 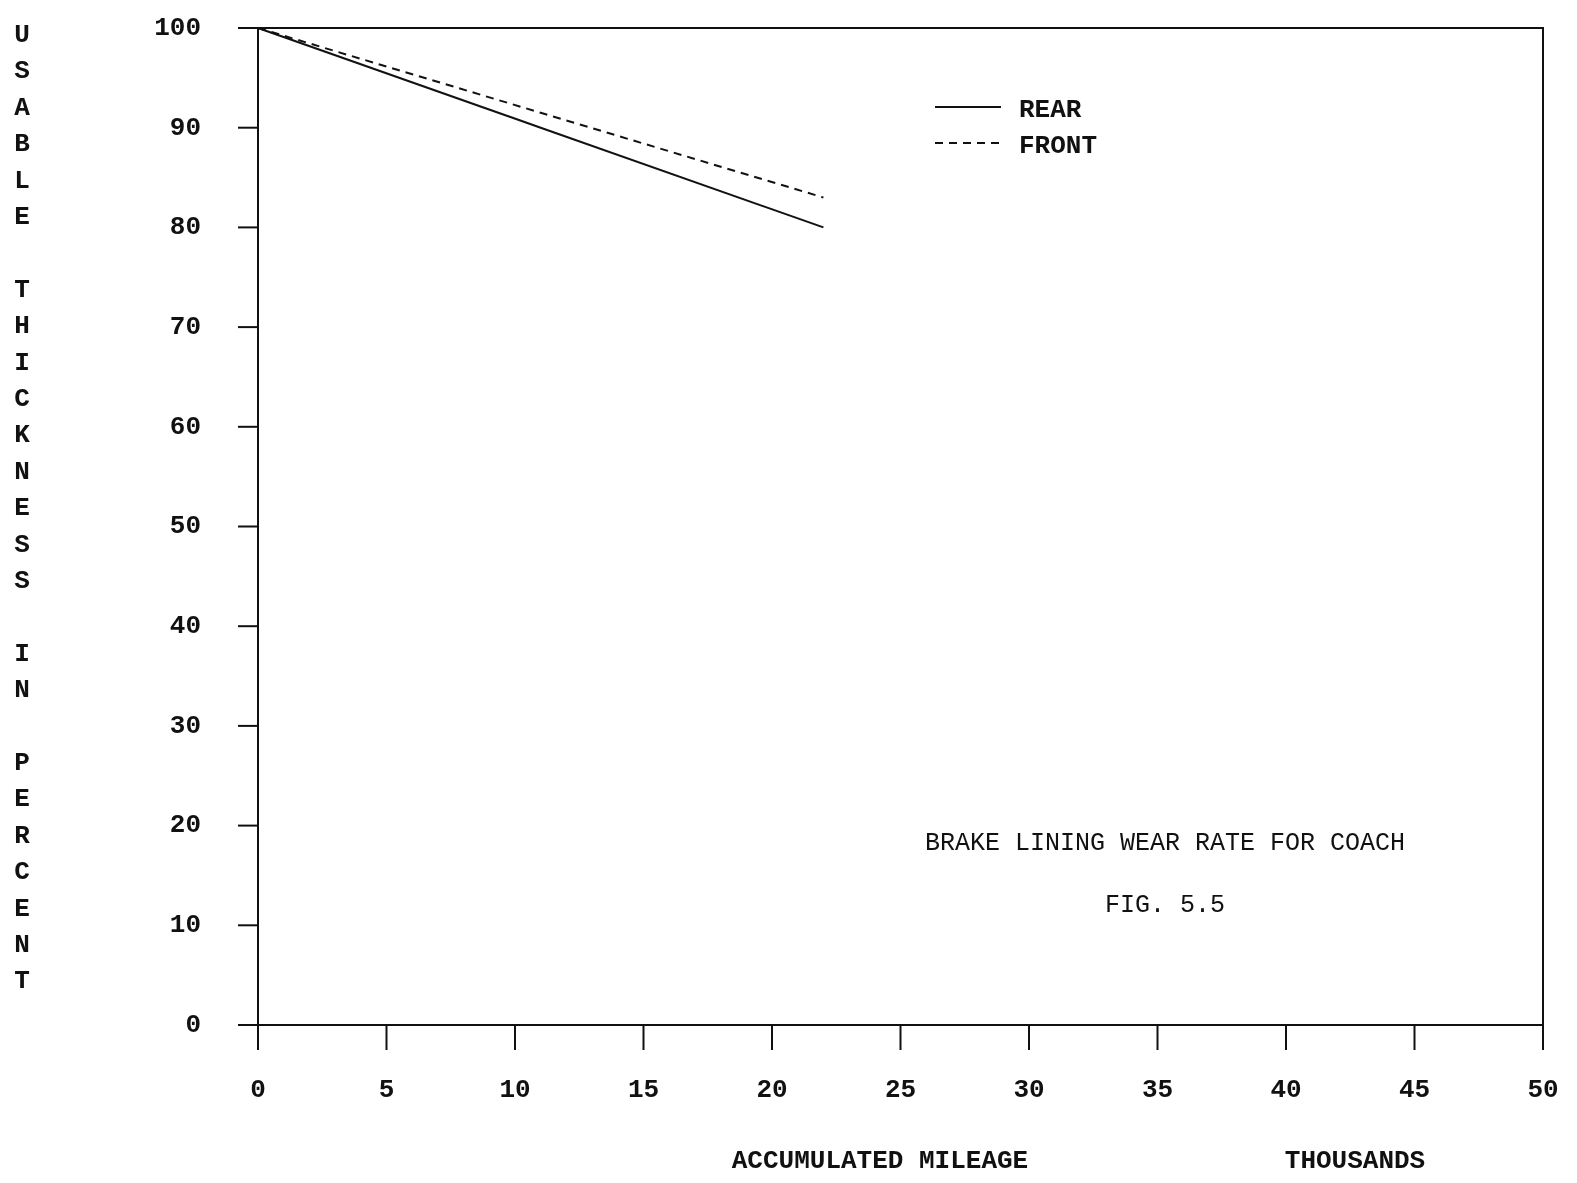 I want to click on x-tick-label: 20, so click(x=772, y=1090).